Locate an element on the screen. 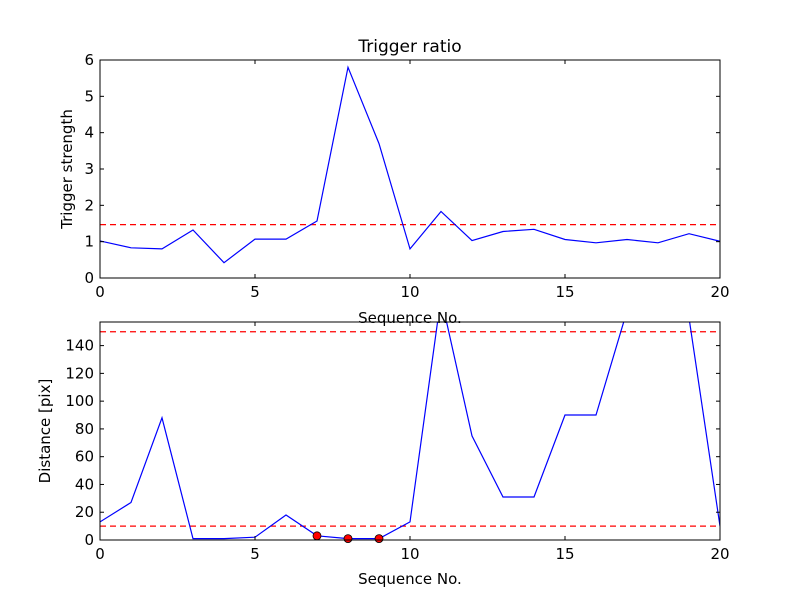  y-tick-label: 100 is located at coordinates (79, 401).